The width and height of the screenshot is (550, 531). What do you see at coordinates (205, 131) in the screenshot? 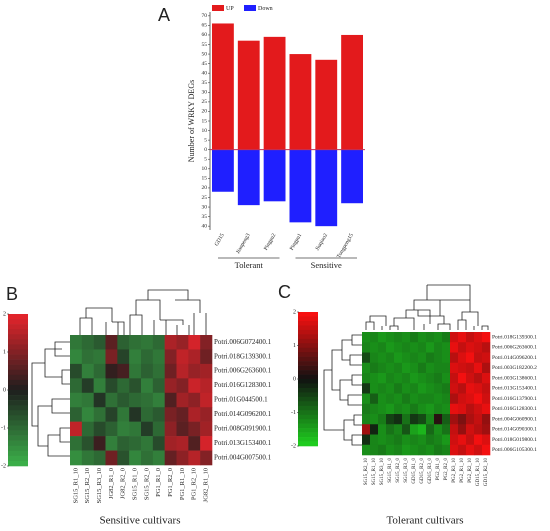
I see `y-tick-label: 10` at bounding box center [205, 131].